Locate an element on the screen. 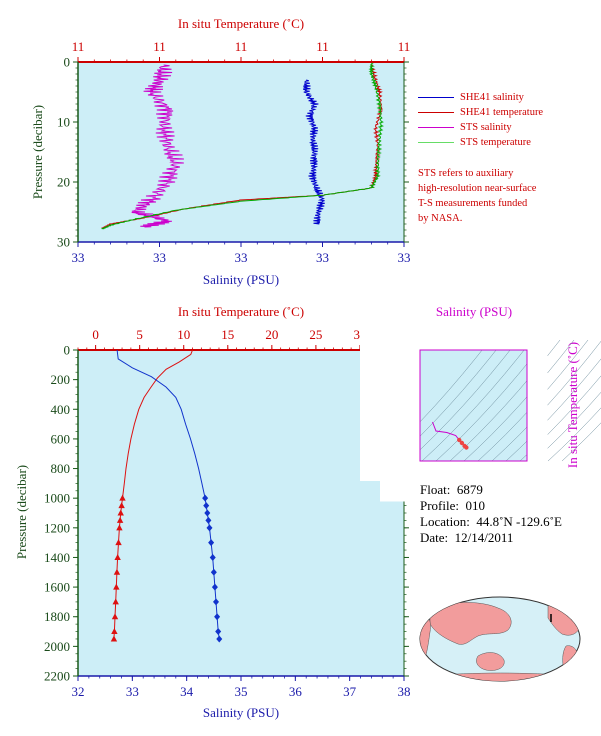 The image size is (601, 736). top-temperature-axis-label: In situ Temperature (˚C) is located at coordinates (241, 23).